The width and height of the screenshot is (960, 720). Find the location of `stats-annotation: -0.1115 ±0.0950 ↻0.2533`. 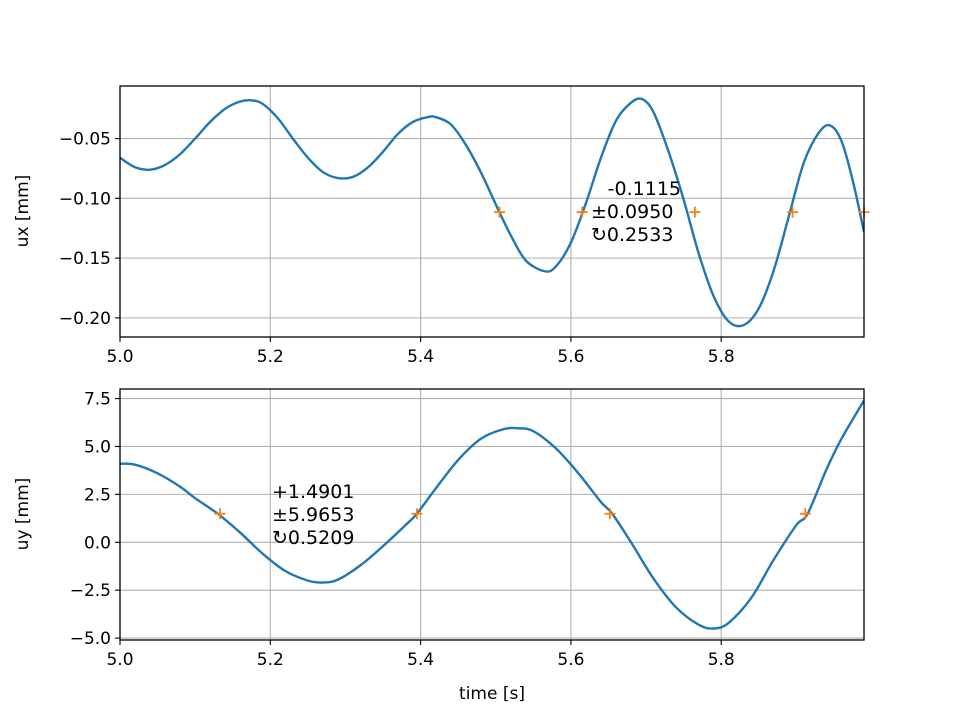

stats-annotation: -0.1115 ±0.0950 ↻0.2533 is located at coordinates (636, 212).